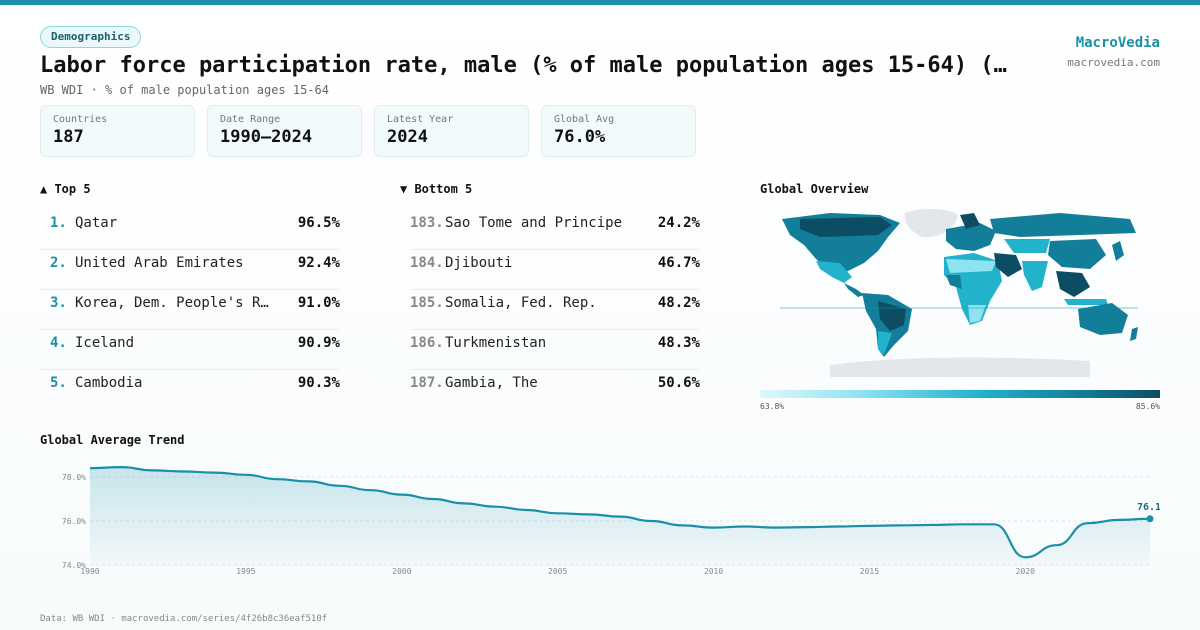  What do you see at coordinates (678, 303) in the screenshot?
I see `country-value: 48.2%` at bounding box center [678, 303].